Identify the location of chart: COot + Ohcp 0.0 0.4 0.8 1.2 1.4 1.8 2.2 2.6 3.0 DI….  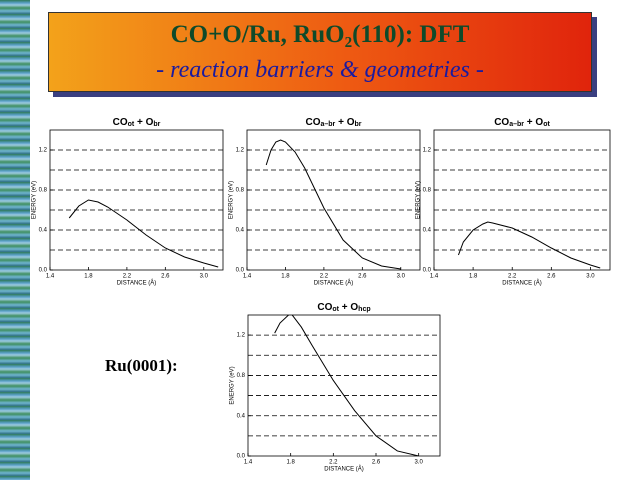
(335, 387).